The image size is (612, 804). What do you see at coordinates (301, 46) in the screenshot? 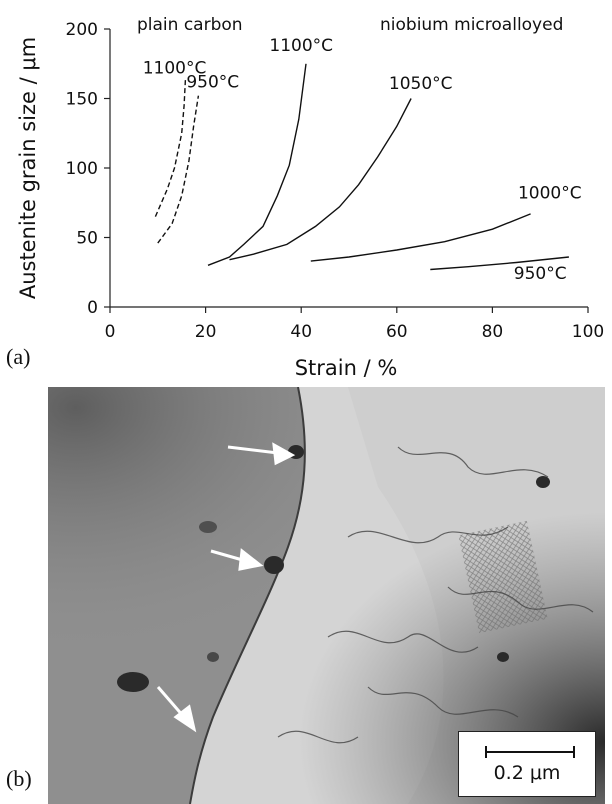
I see `series-label-3: 1100°C` at bounding box center [301, 46].